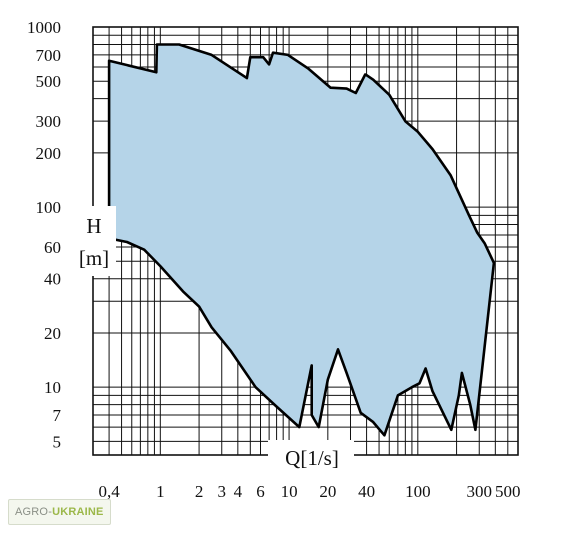 Image resolution: width=562 pixels, height=533 pixels. Describe the element at coordinates (479, 491) in the screenshot. I see `x-tick-label: 300` at that location.